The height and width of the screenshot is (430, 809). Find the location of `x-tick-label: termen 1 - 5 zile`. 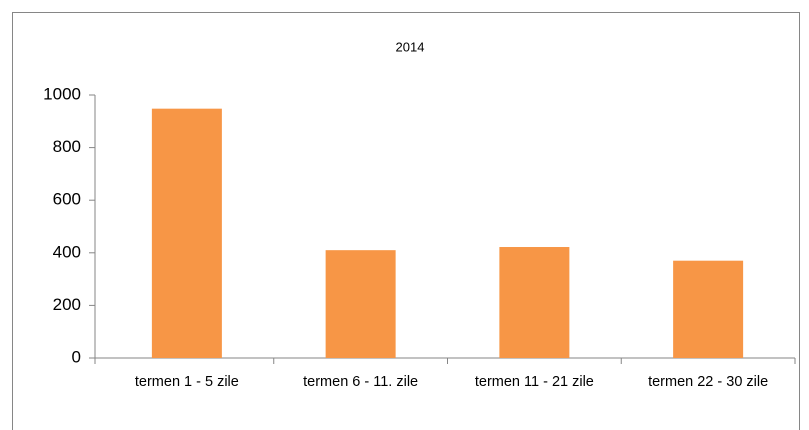

x-tick-label: termen 1 - 5 zile is located at coordinates (187, 382).